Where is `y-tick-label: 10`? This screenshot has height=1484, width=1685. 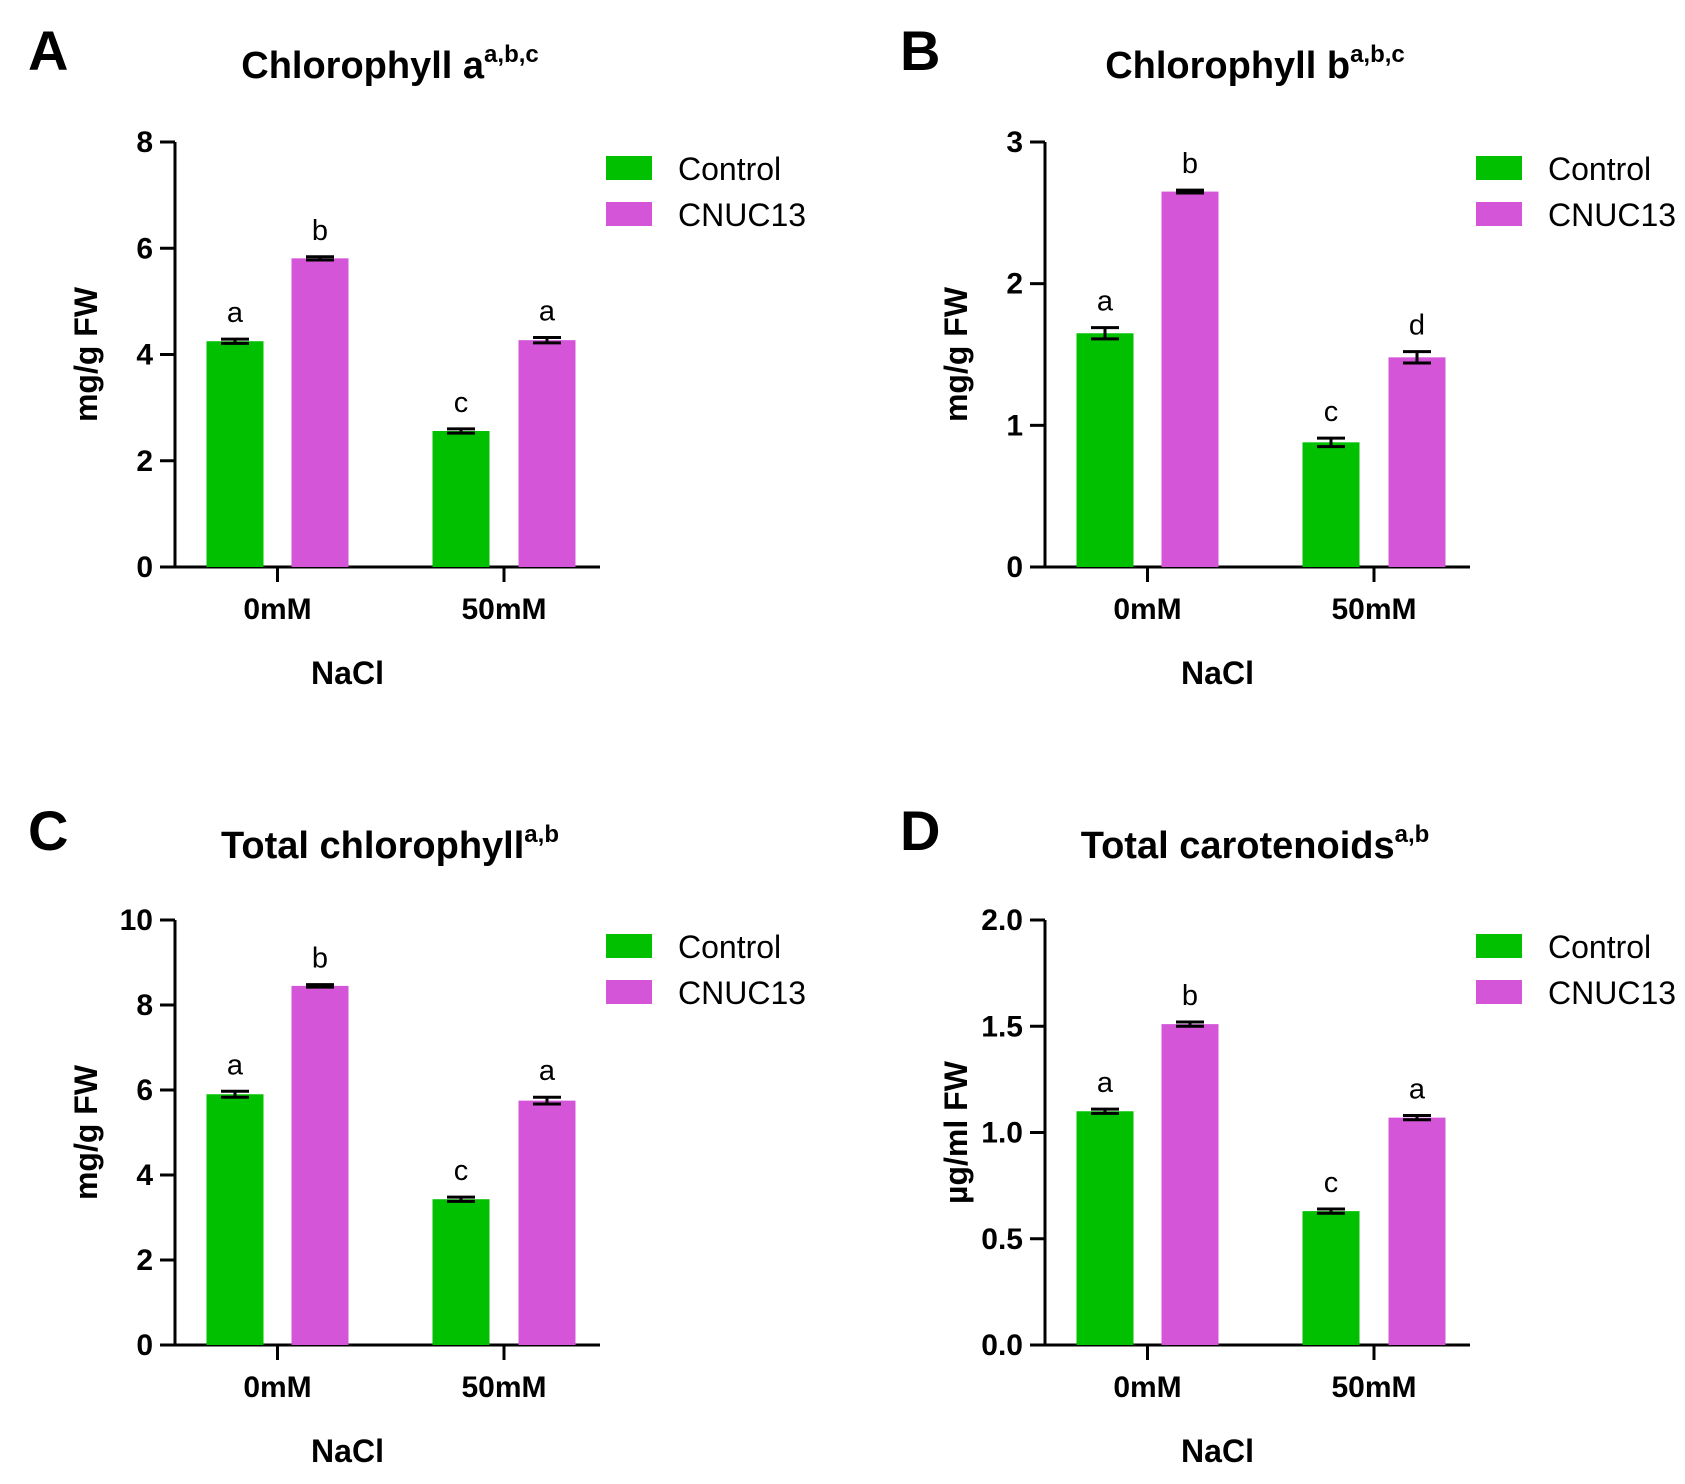
y-tick-label: 10 is located at coordinates (136, 920).